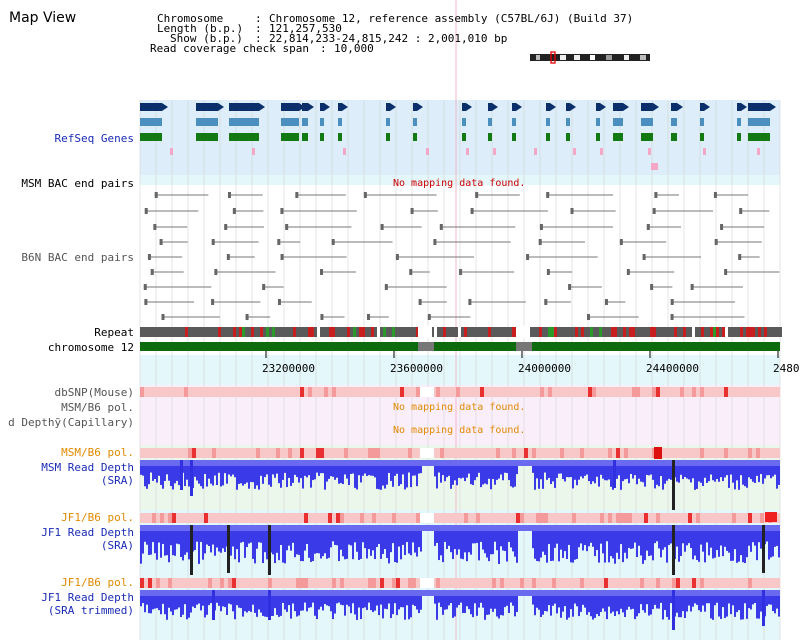 This screenshot has height=640, width=800. I want to click on read-depth-spike, so click(191, 478).